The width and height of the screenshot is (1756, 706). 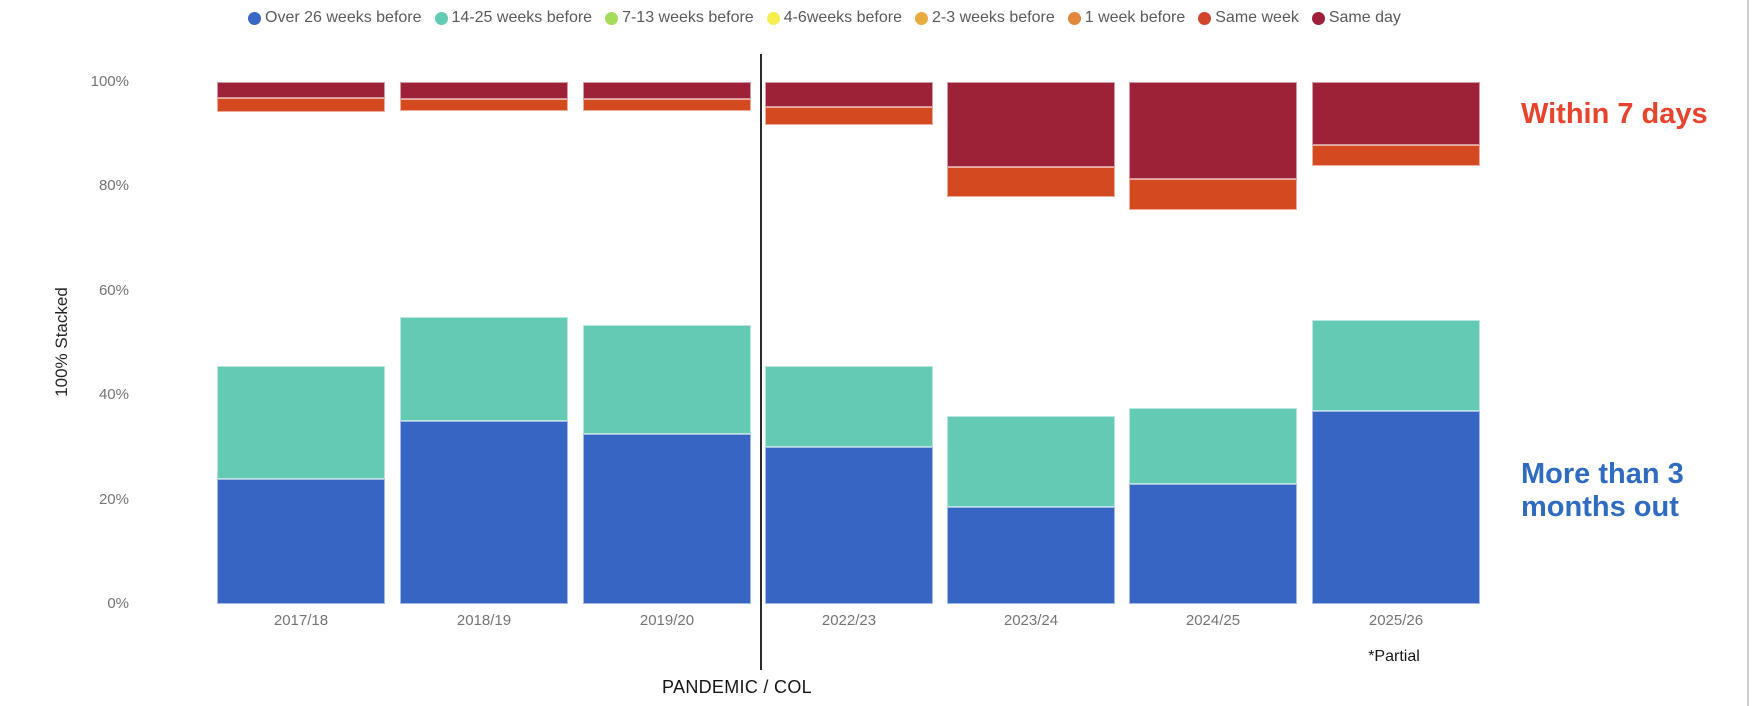 I want to click on more-than-3-line2: months out, so click(x=1600, y=507).